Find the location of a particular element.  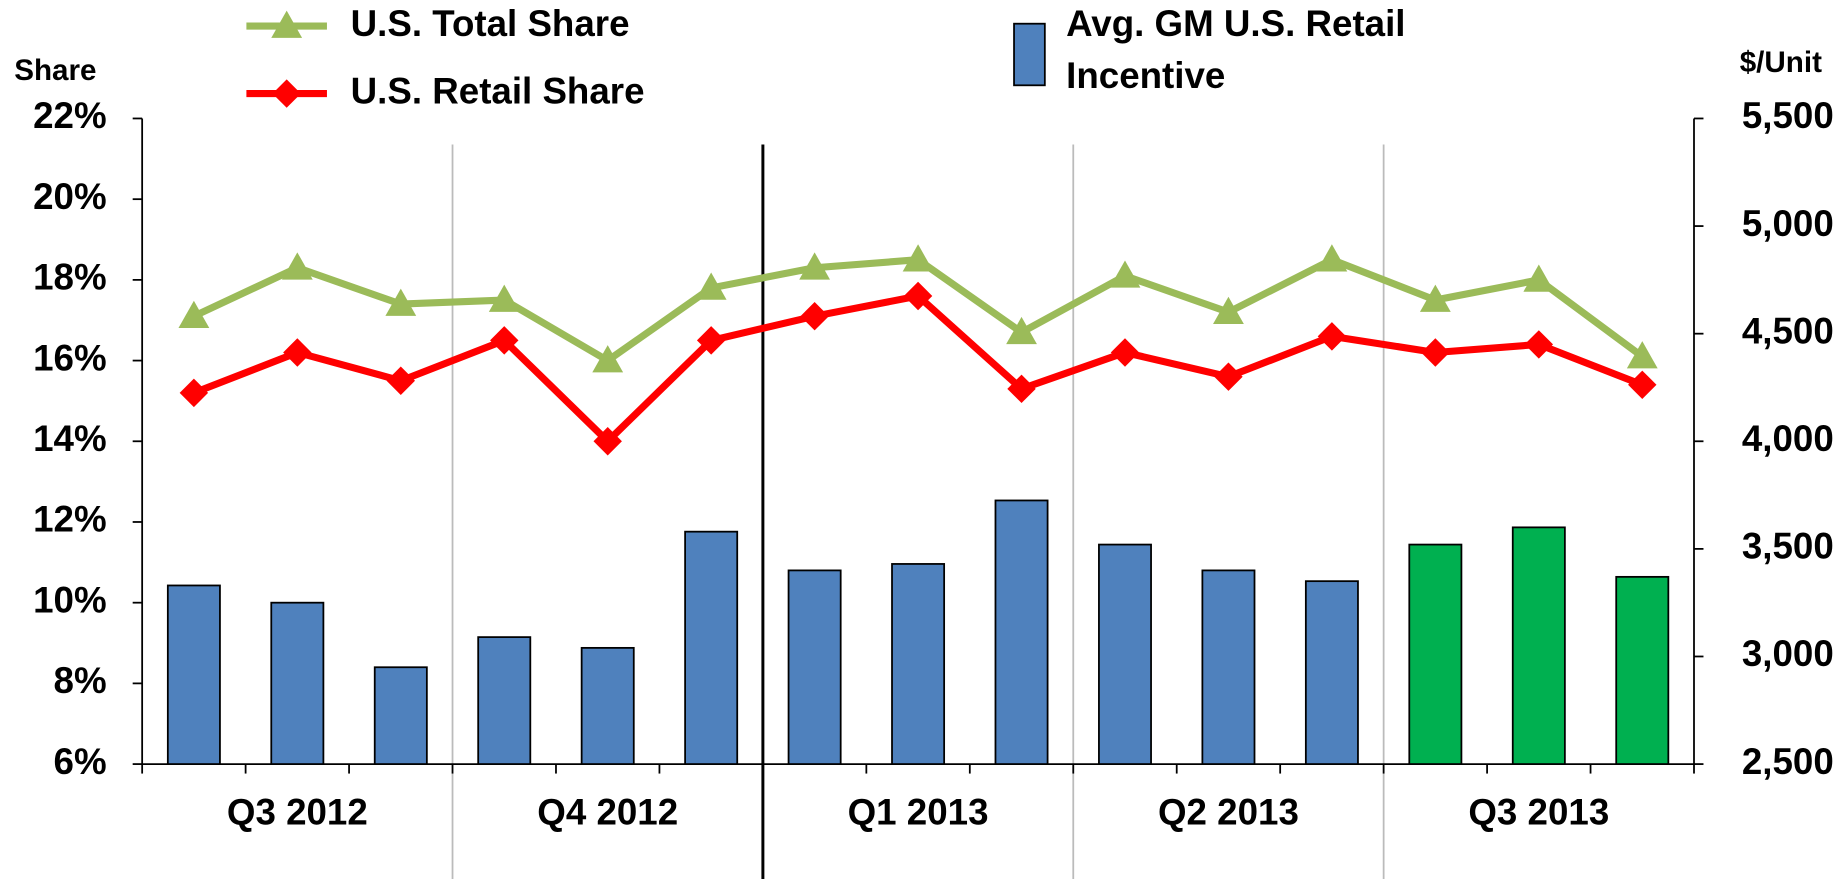

y-tick-label: 12% is located at coordinates (70, 519).